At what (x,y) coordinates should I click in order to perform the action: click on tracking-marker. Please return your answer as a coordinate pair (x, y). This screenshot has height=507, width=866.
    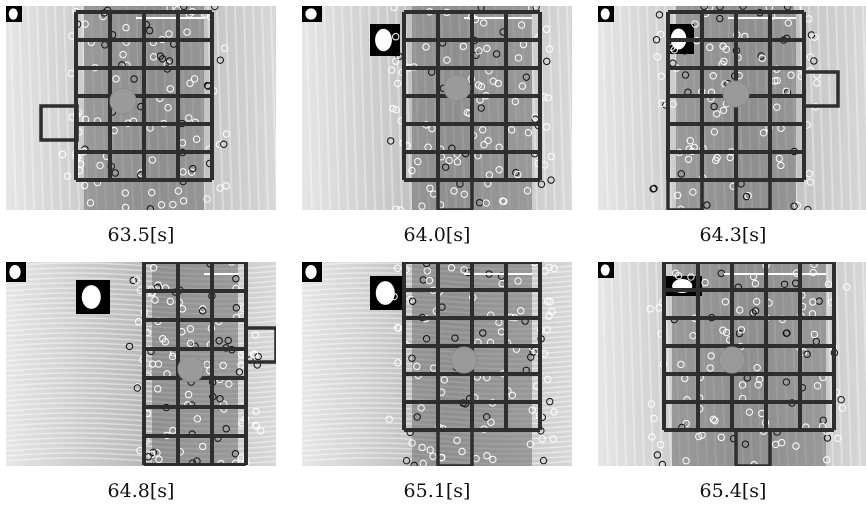
    Looking at the image, I should click on (457, 88).